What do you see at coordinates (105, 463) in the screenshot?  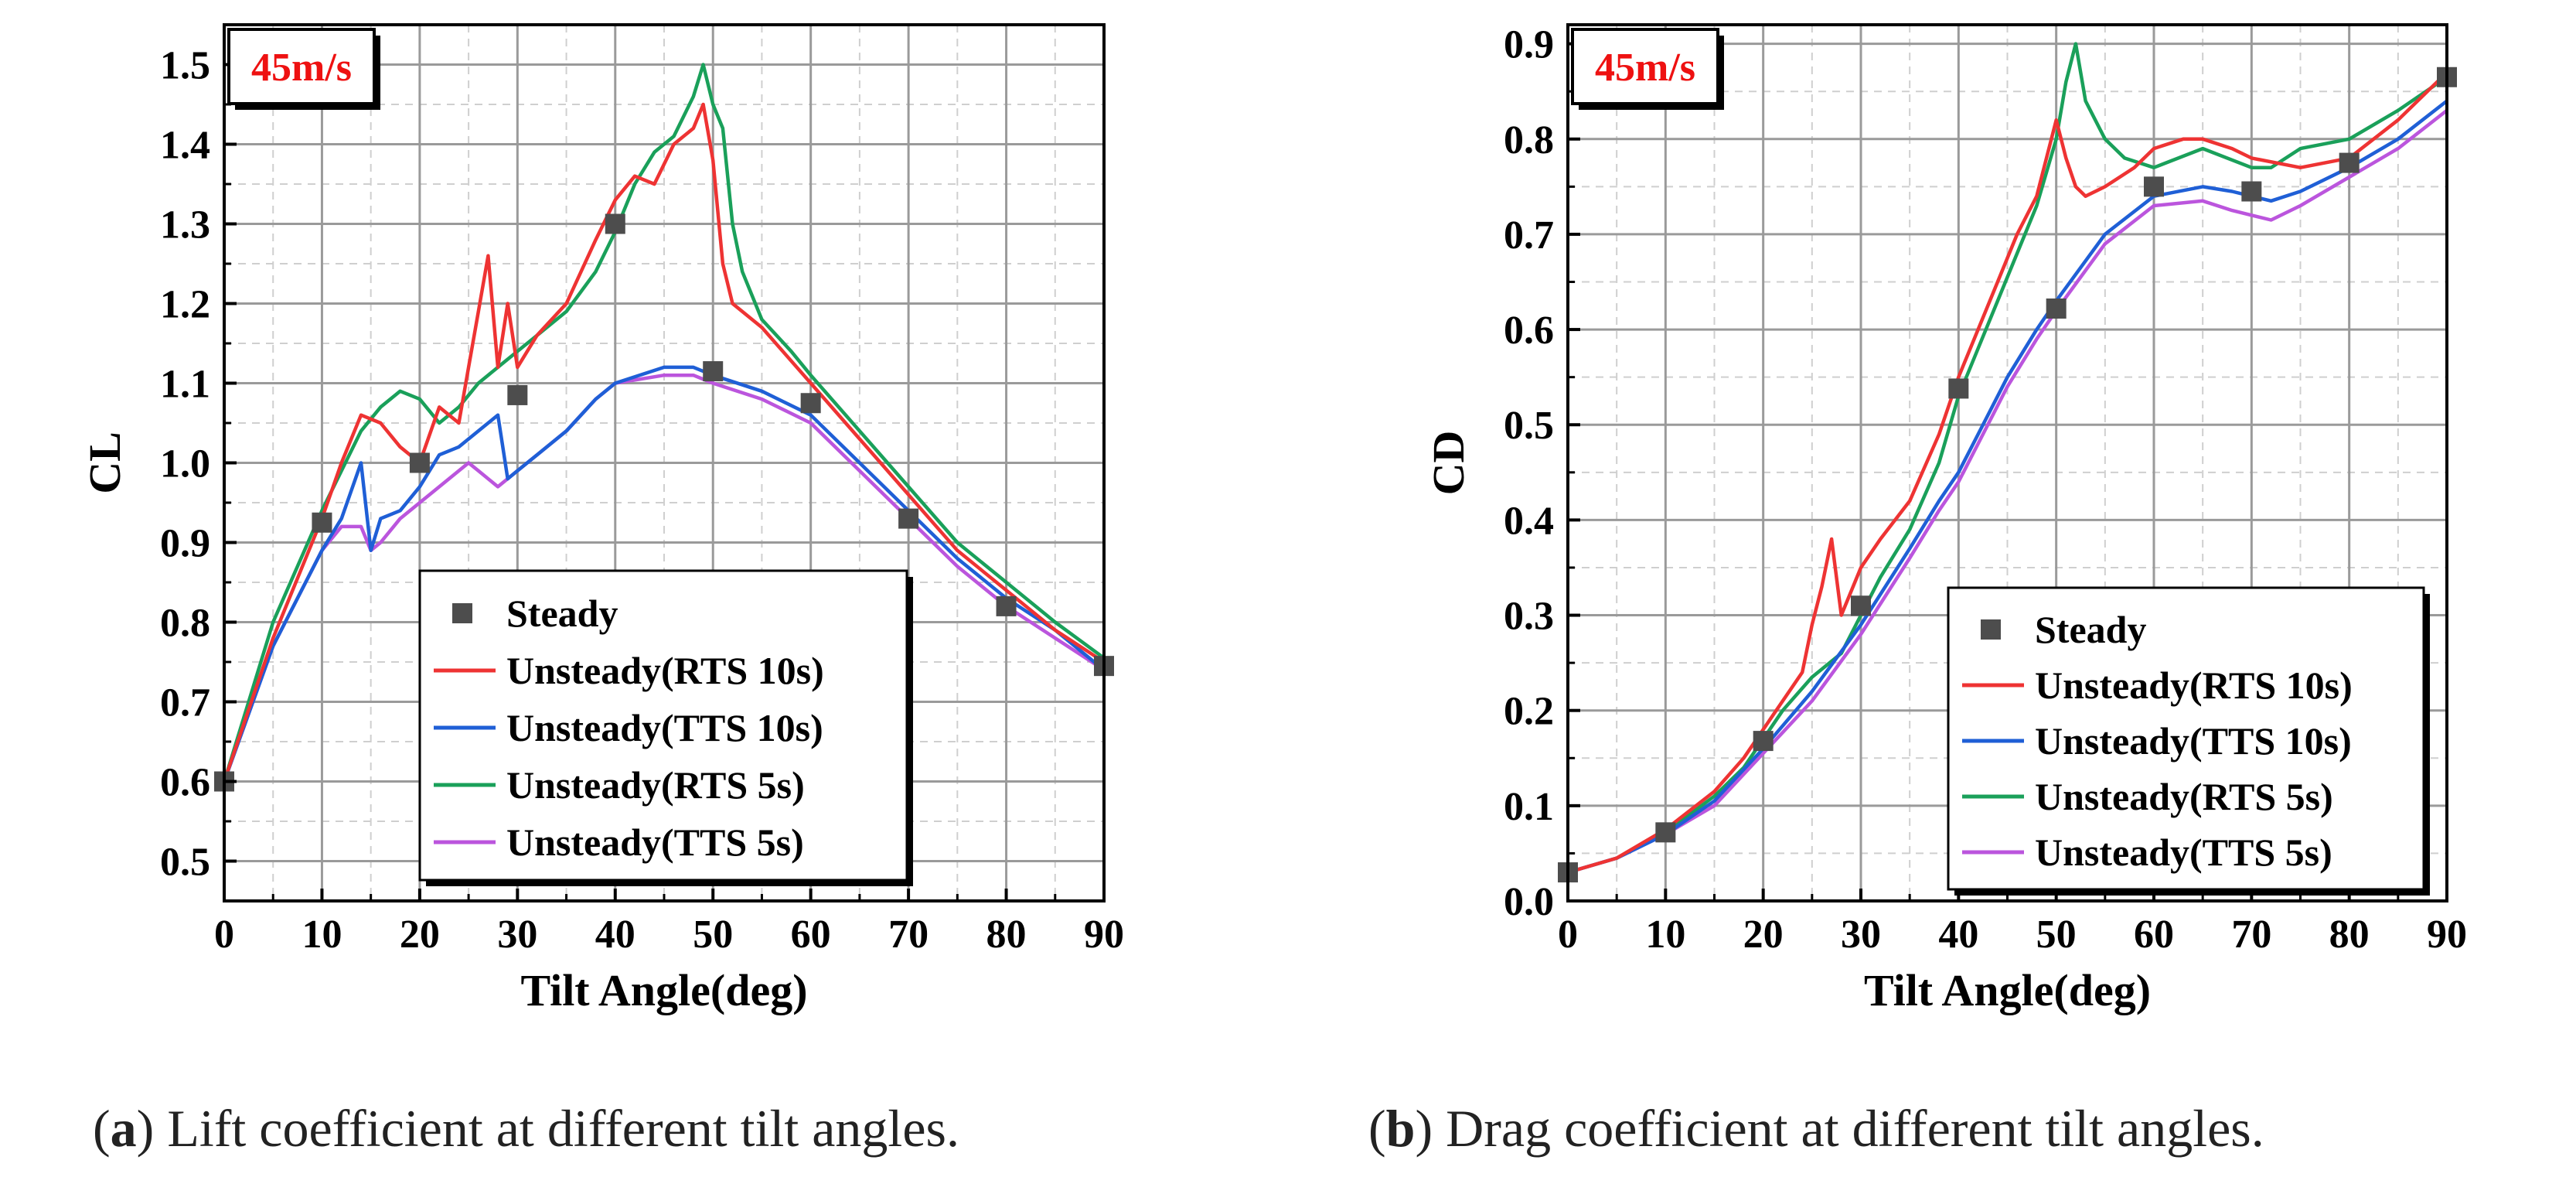 I see `lift-y-axis-label: CL` at bounding box center [105, 463].